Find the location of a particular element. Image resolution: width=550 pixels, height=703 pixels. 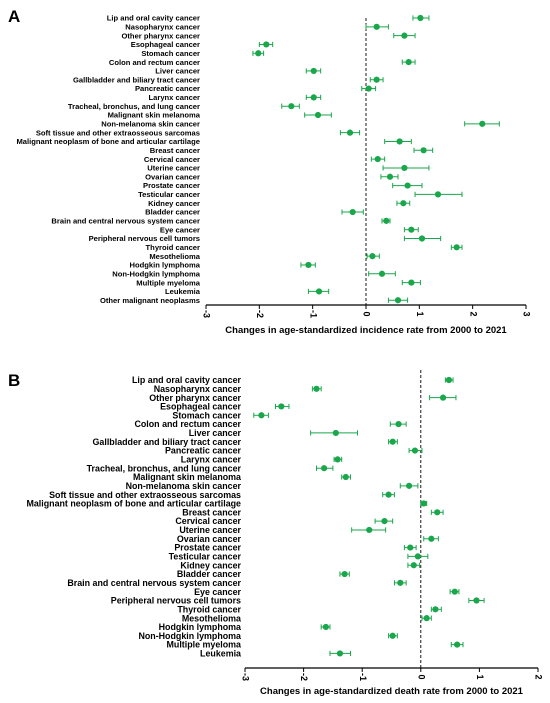

category-label: Lip and oral cavity cancer is located at coordinates (187, 380).